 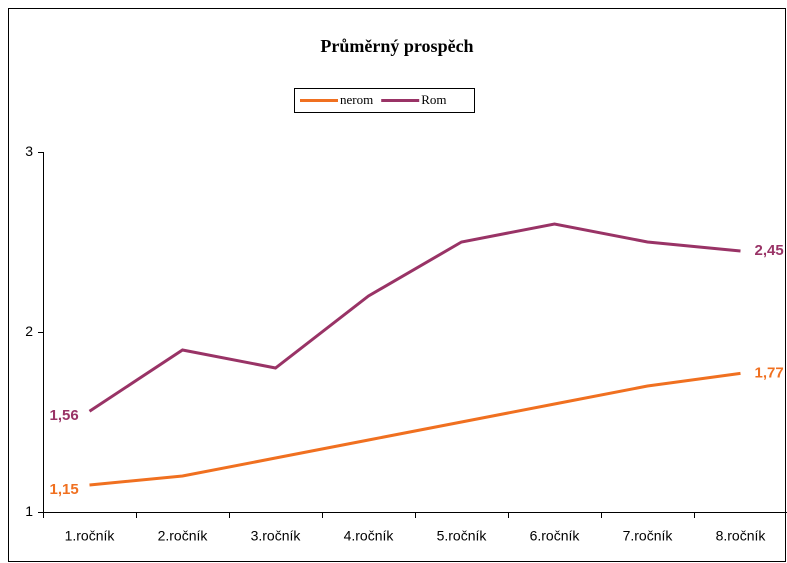 I want to click on legend-label: nerom, so click(x=356, y=99).